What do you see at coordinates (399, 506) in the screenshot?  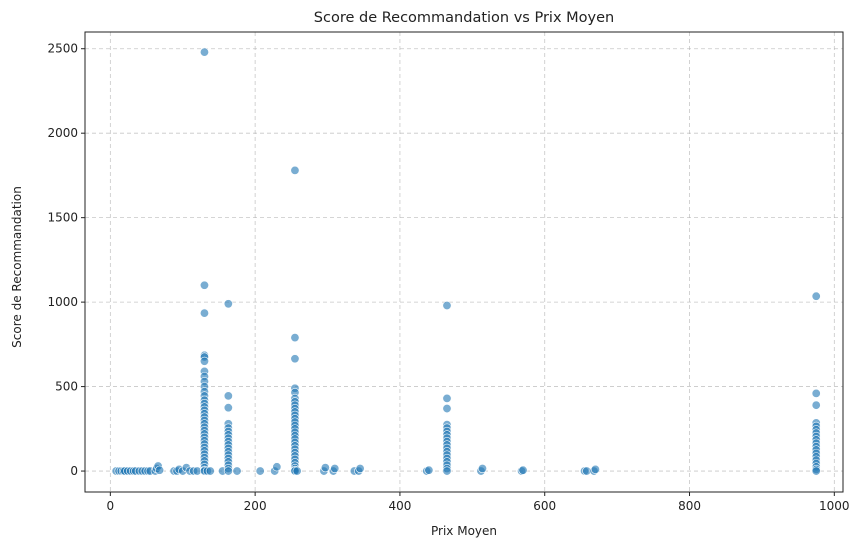 I see `x-tick-label: 400` at bounding box center [399, 506].